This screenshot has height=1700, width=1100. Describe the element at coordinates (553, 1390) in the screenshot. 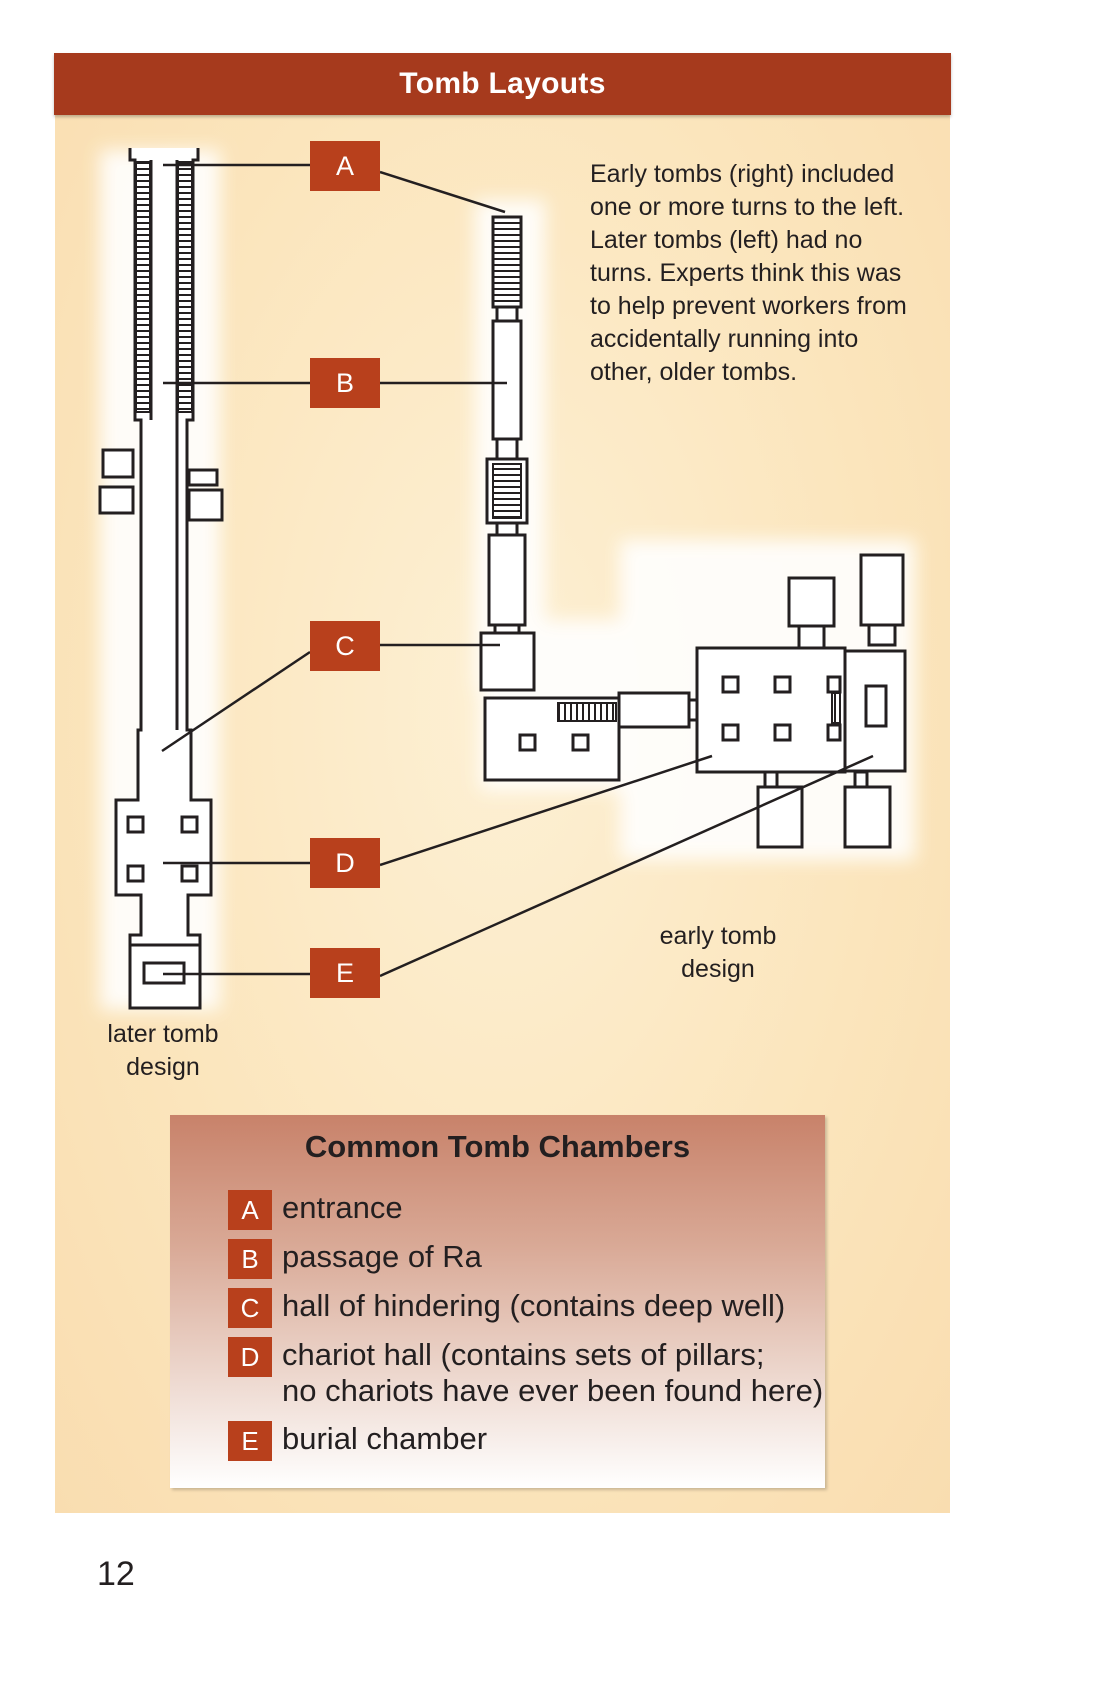

I see `legend-text-d-line2: no chariots have ever been found here)` at that location.